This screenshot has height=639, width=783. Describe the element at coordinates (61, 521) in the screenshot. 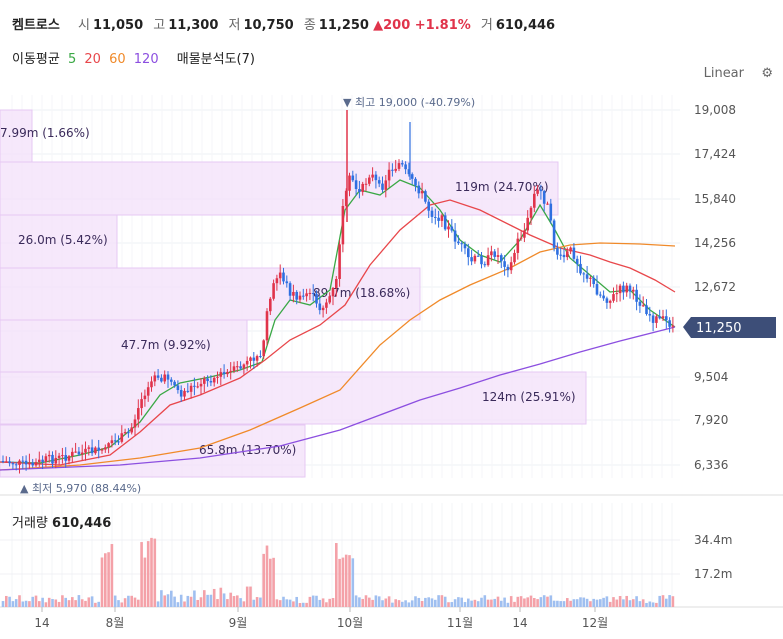

I see `volume-label: 거래량 610,446` at that location.